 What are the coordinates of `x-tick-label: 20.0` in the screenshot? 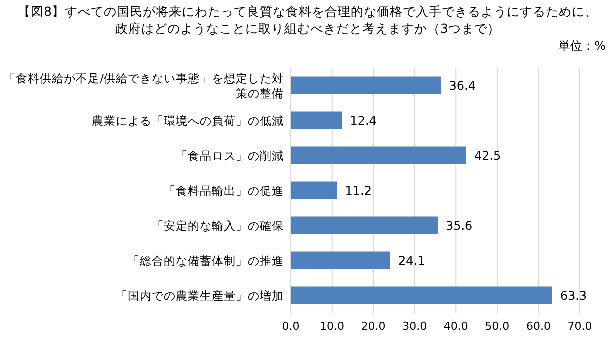 It's located at (373, 326).